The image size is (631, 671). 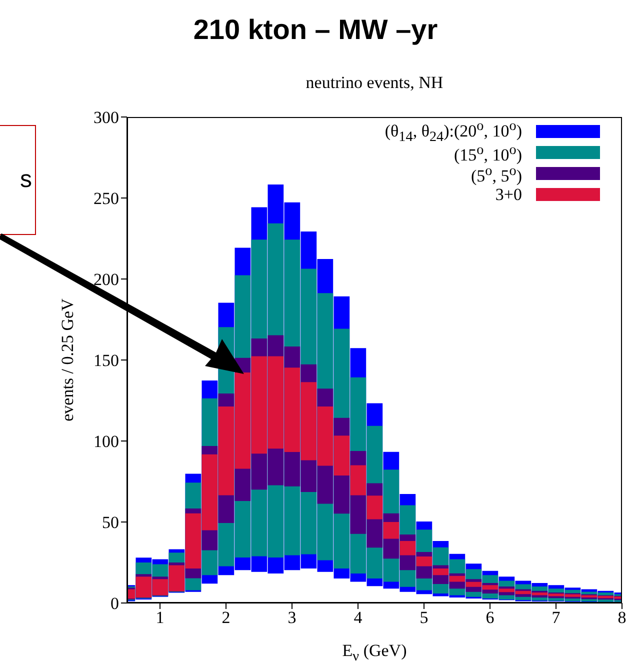 I want to click on y-tick-label: 300, so click(x=106, y=118).